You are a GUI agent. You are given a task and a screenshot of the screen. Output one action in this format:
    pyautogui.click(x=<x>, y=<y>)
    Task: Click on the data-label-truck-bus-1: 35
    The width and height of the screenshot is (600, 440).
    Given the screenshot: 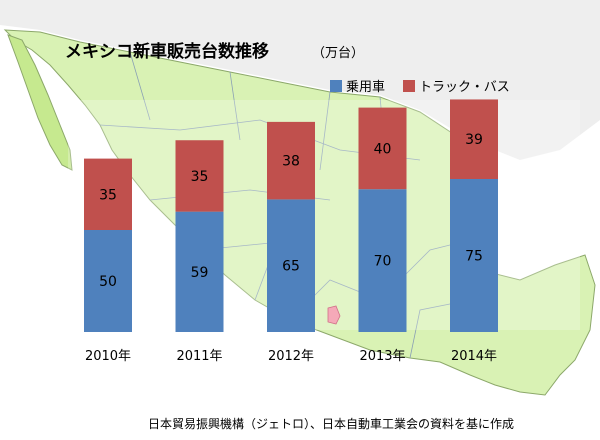 What is the action you would take?
    pyautogui.click(x=200, y=177)
    